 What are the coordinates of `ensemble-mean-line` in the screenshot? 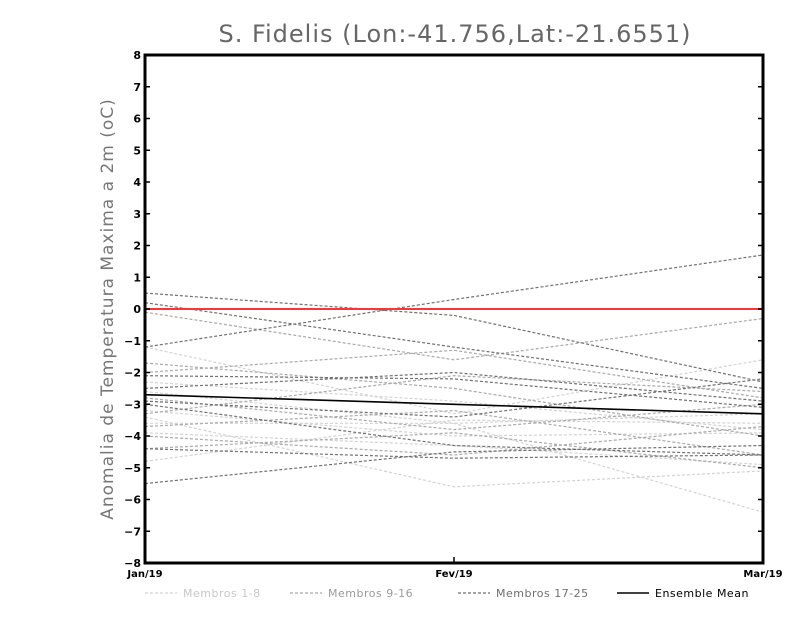 It's located at (454, 404).